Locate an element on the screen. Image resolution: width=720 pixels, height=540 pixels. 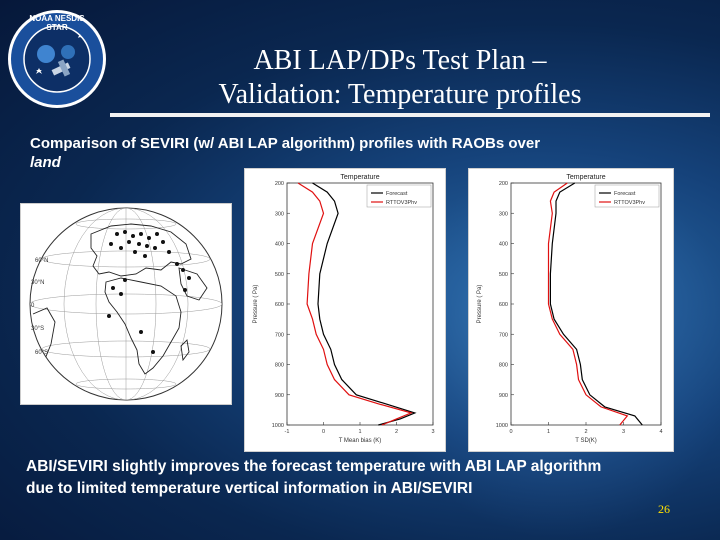
logo-text: NOAA NESDIS STAR is located at coordinates (57, 23).